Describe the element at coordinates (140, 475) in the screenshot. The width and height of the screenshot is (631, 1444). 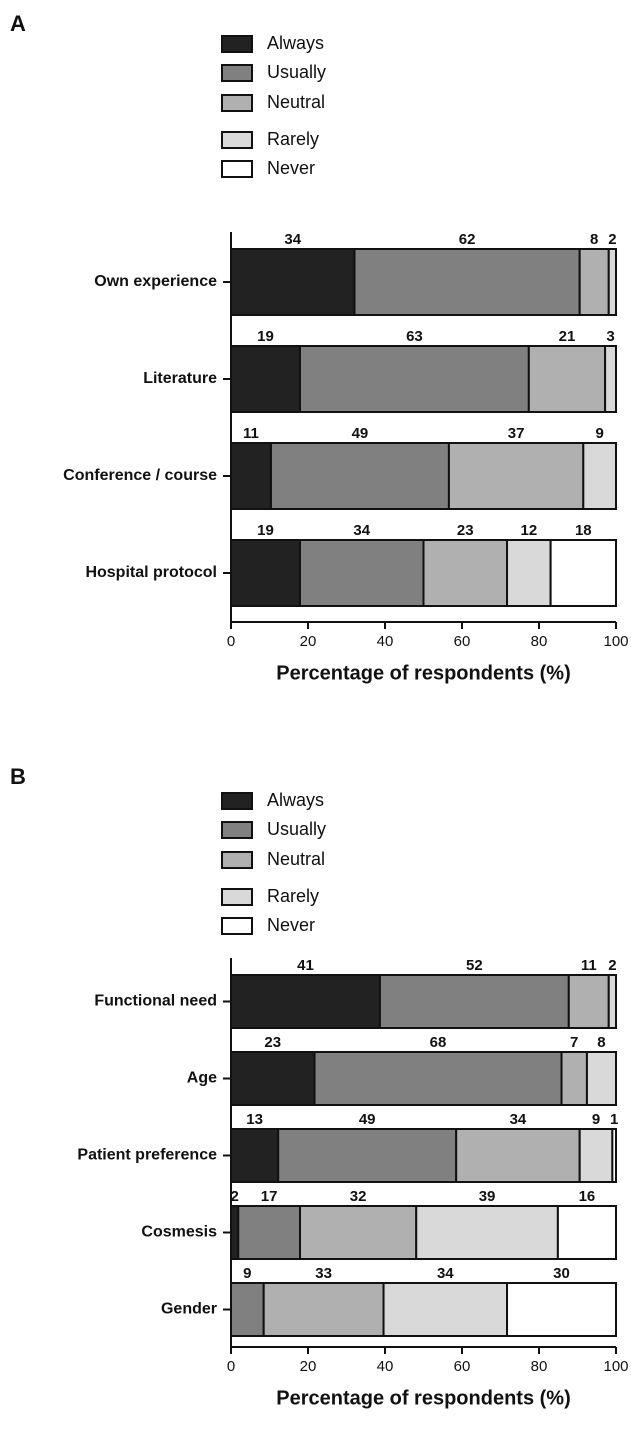
I see `category-label: Conference / course` at that location.